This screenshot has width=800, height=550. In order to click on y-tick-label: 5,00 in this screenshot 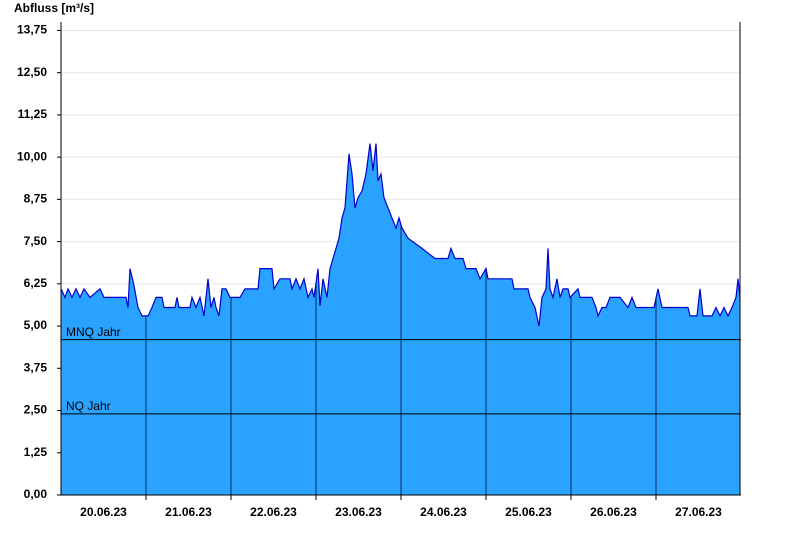, I will do `click(36, 325)`.